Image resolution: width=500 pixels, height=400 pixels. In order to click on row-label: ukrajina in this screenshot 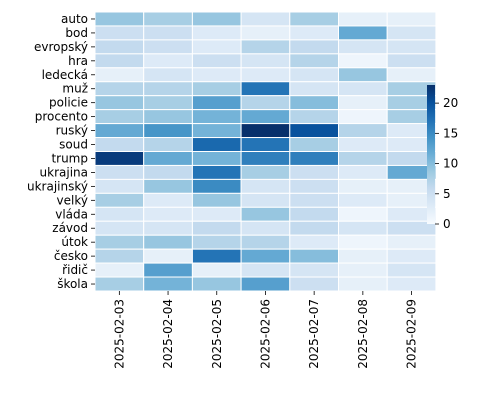, I will do `click(64, 172)`.